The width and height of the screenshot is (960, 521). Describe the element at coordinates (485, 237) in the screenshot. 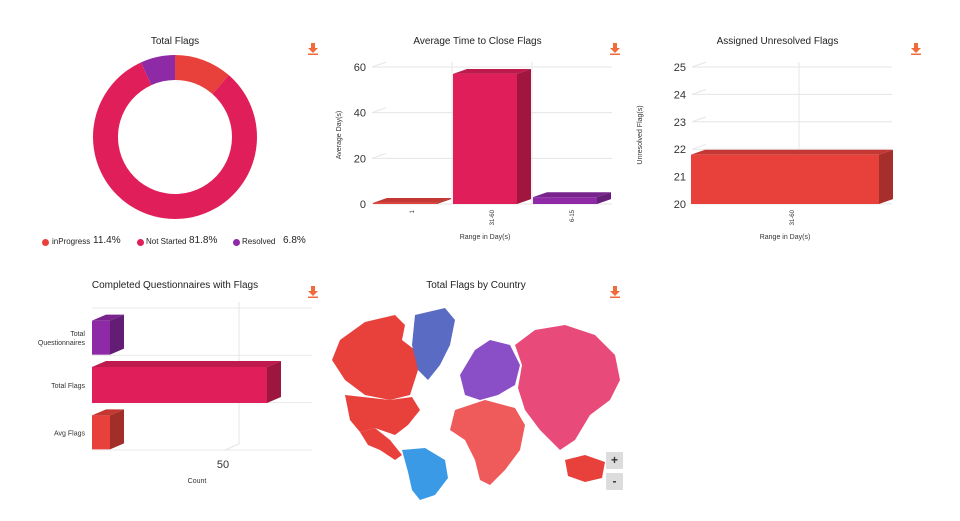

I see `avg-time-xlabel: Range in Day(s)` at that location.